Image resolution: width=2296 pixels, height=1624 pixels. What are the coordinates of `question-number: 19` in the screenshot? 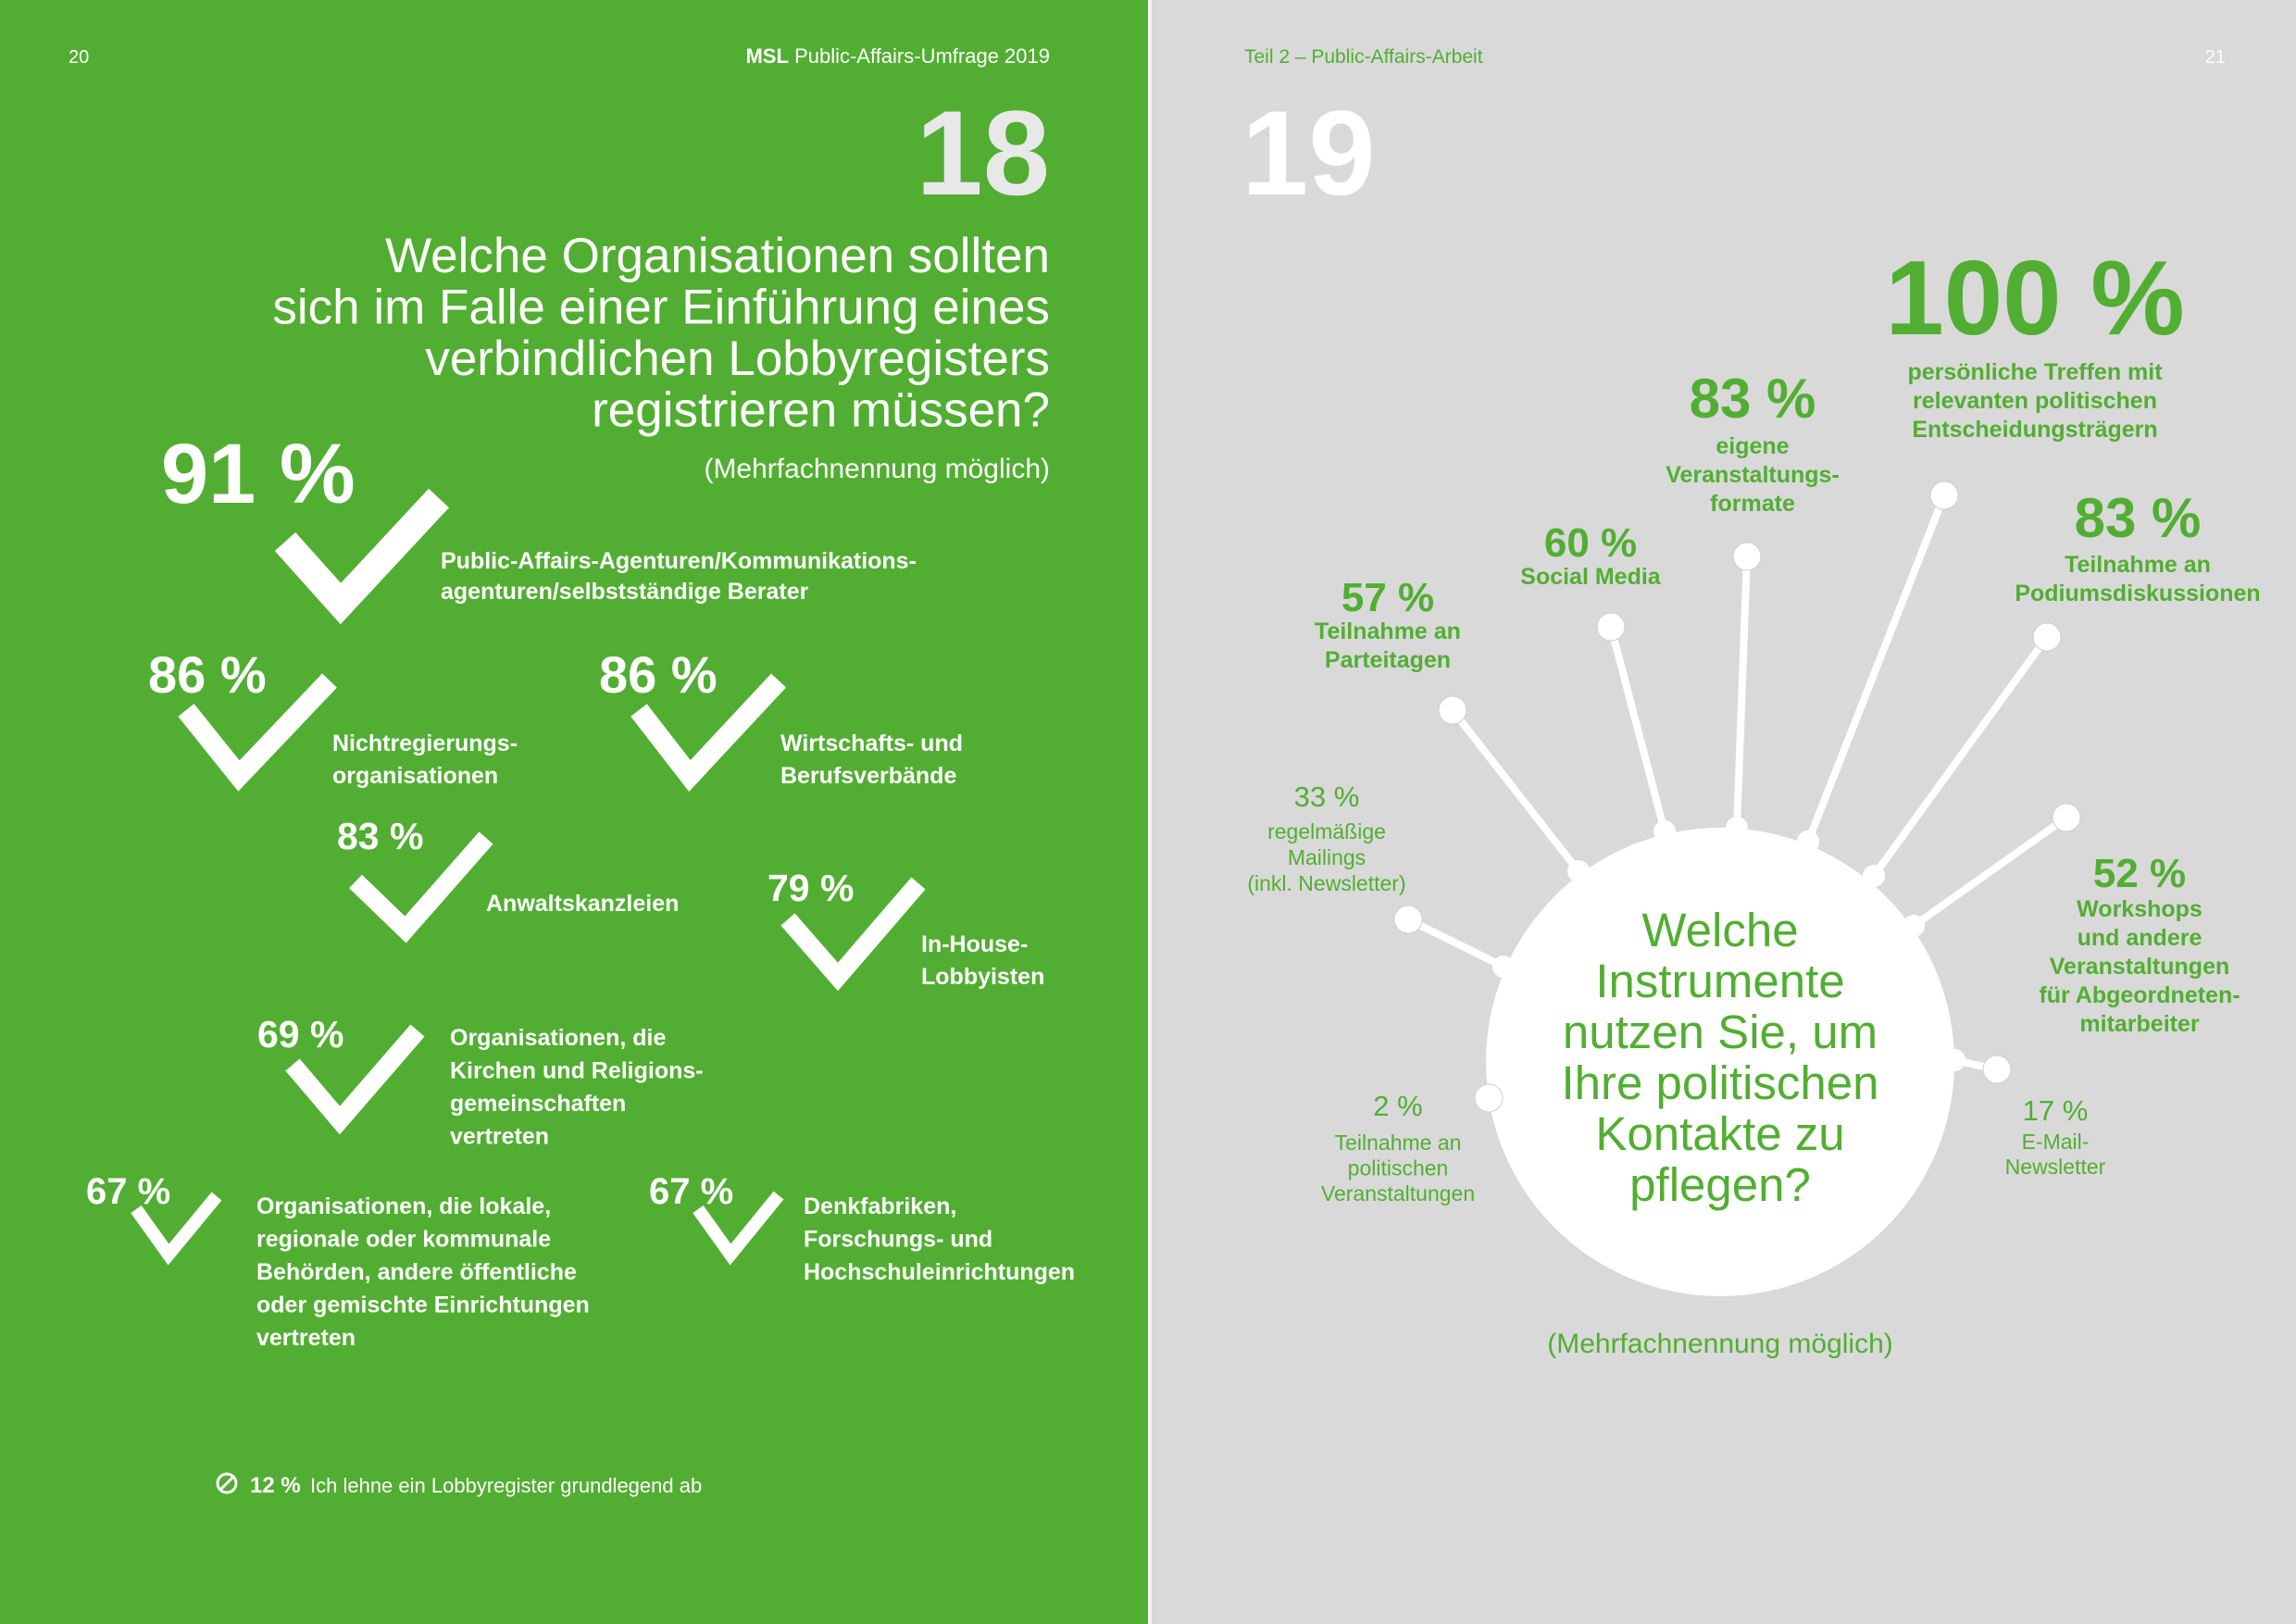 It's located at (1309, 152).